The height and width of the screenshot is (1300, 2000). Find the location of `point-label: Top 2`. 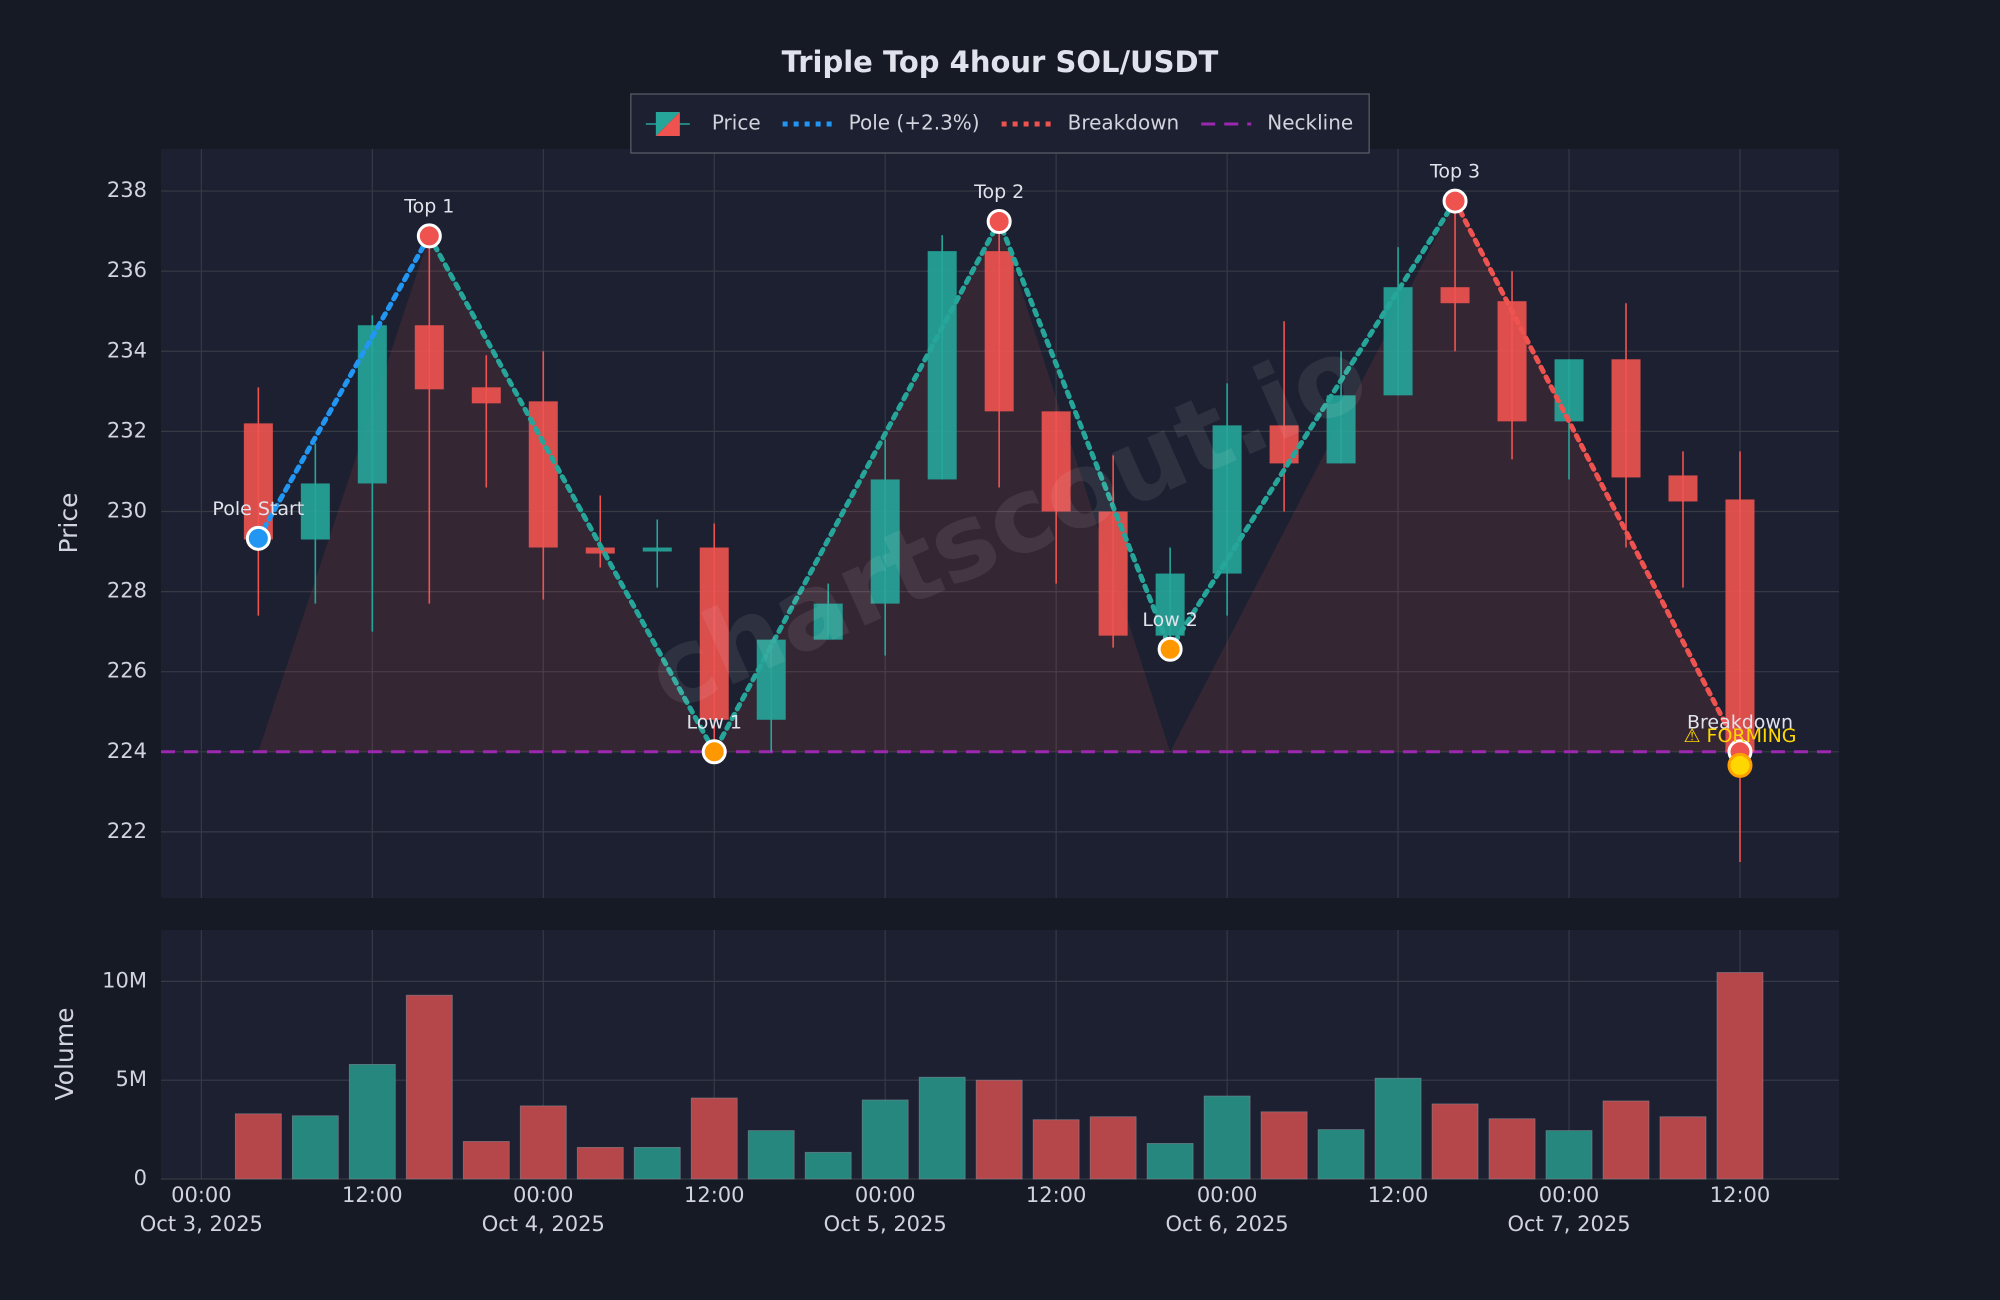

point-label: Top 2 is located at coordinates (998, 192).